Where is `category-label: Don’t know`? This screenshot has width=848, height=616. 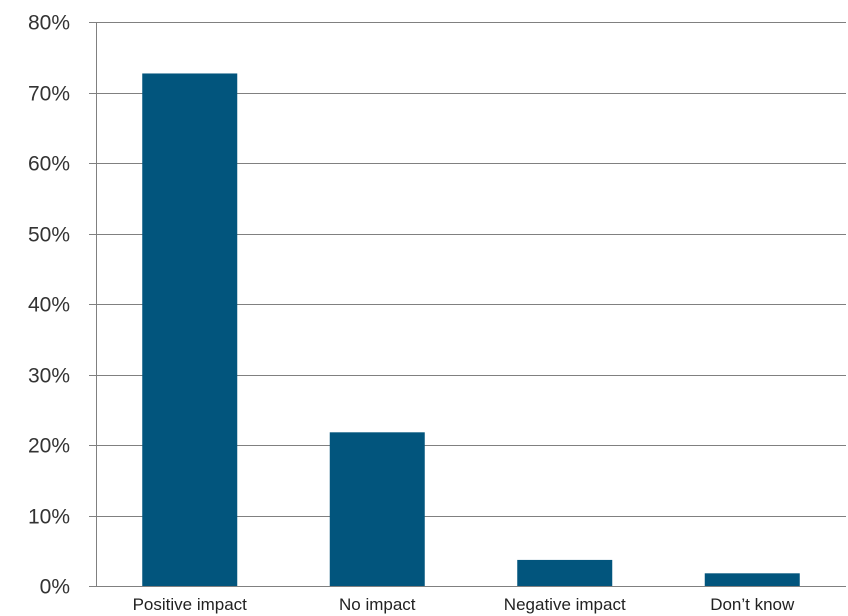 category-label: Don’t know is located at coordinates (752, 604).